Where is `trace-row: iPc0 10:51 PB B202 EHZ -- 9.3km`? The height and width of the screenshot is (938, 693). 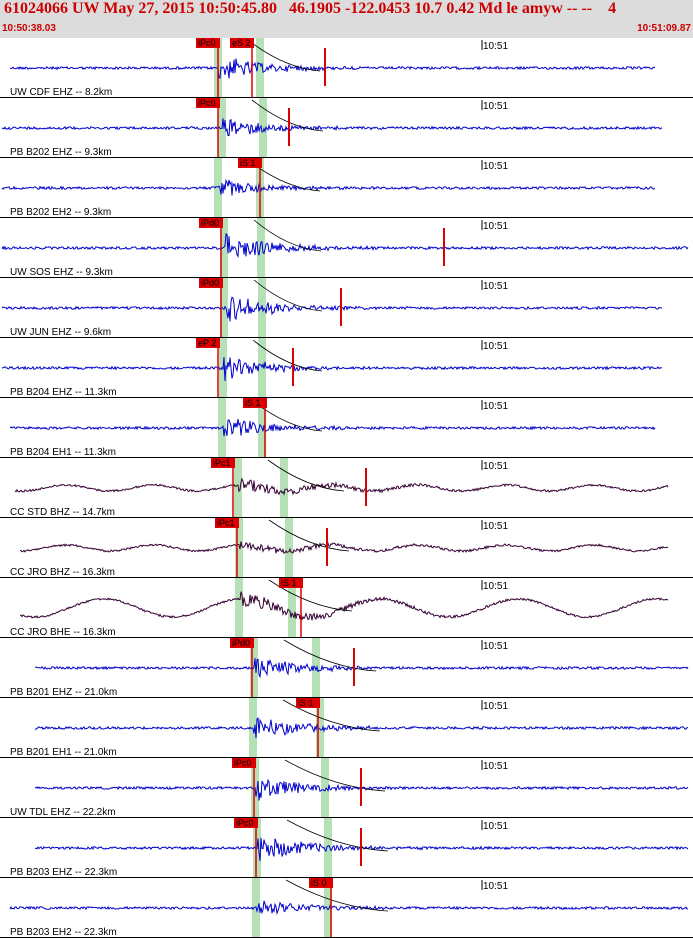 trace-row: iPc0 10:51 PB B202 EHZ -- 9.3km is located at coordinates (346, 128).